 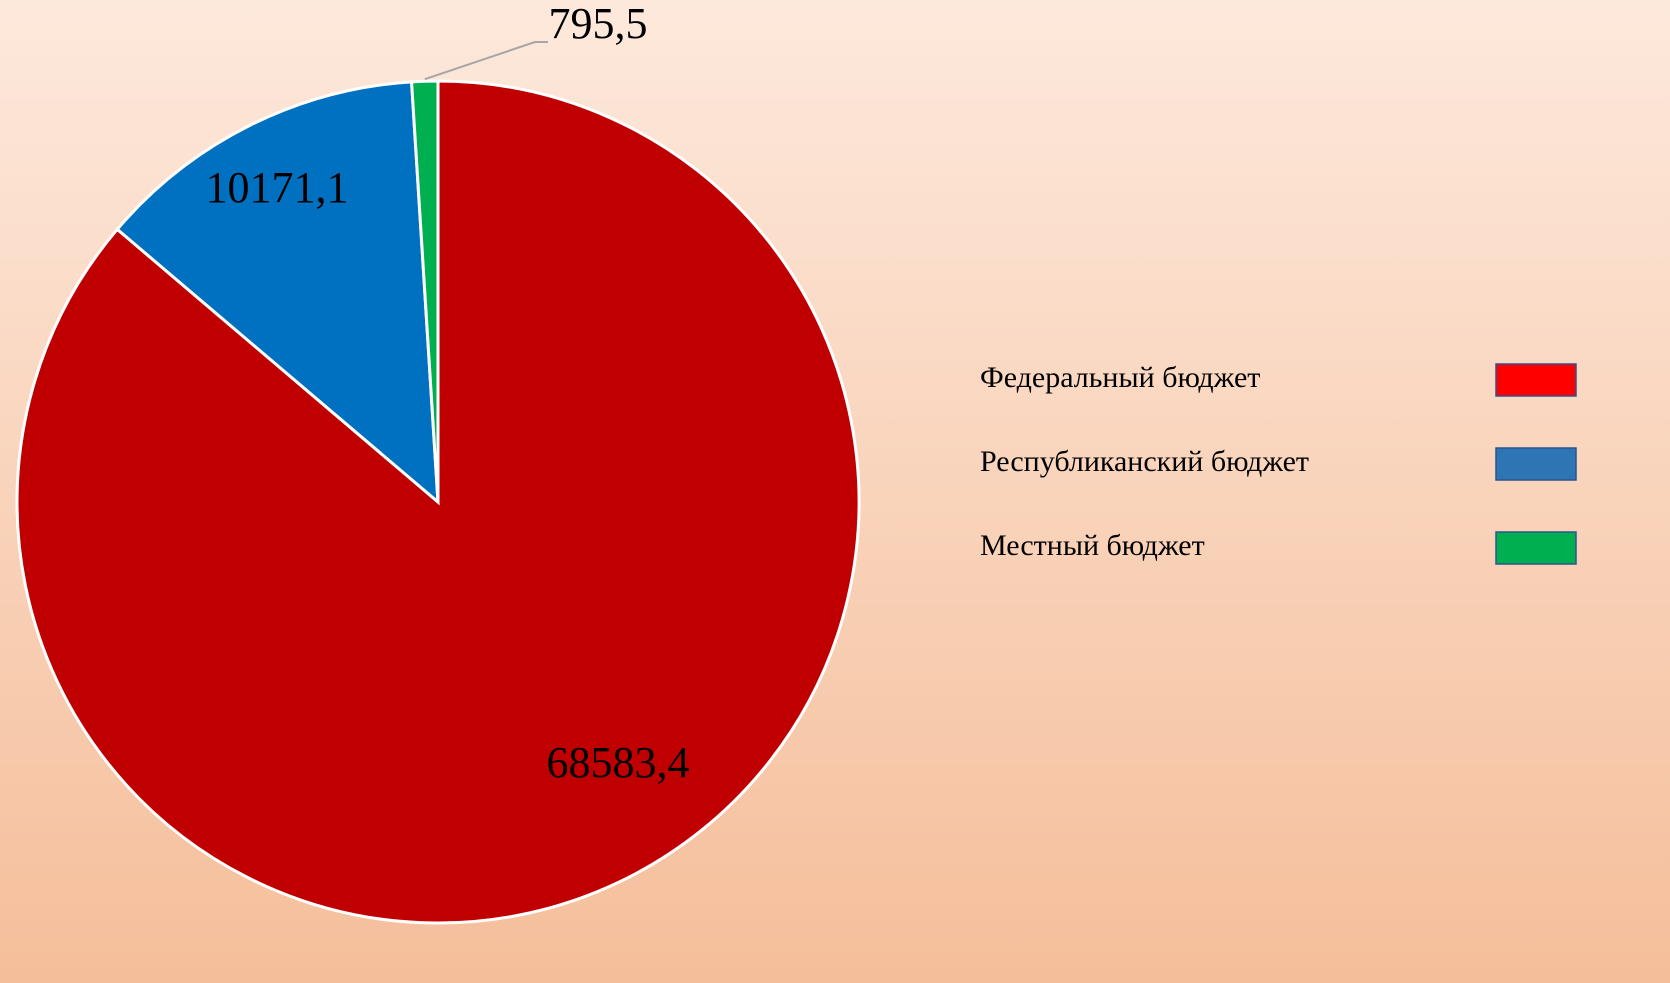 What do you see at coordinates (277, 187) in the screenshot?
I see `data-label: 10171,1` at bounding box center [277, 187].